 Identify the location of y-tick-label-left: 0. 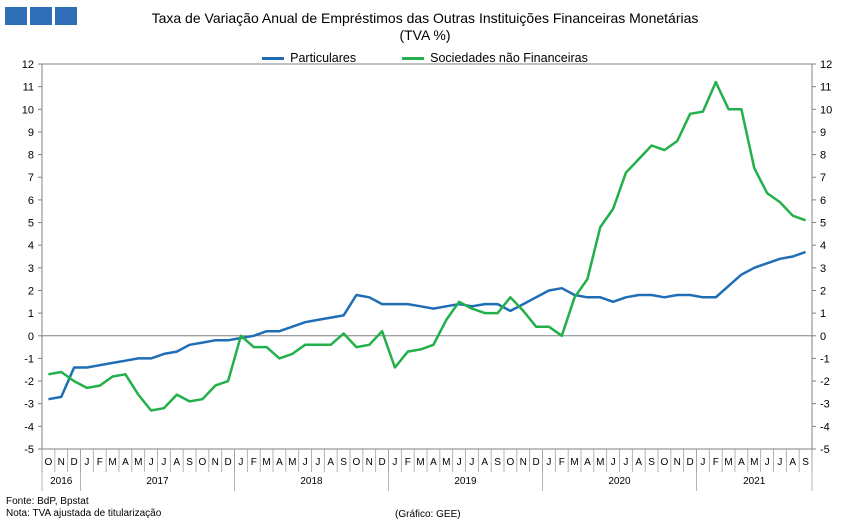
(31, 337).